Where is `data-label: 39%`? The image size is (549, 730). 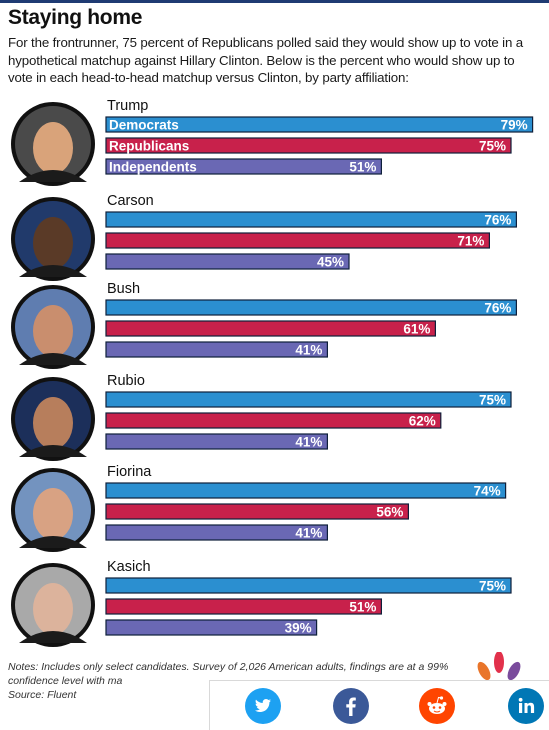 data-label: 39% is located at coordinates (298, 628).